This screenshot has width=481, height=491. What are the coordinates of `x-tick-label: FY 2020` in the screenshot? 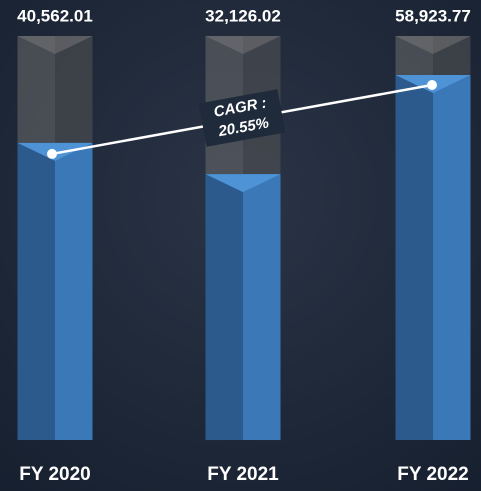 It's located at (54, 474).